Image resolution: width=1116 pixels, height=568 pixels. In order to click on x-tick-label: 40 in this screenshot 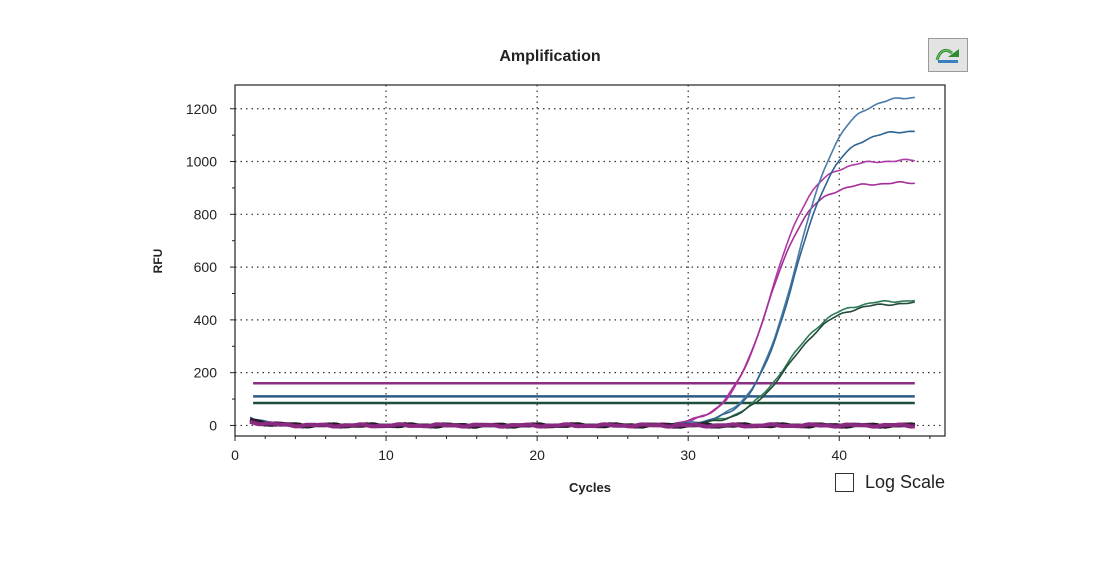, I will do `click(839, 455)`.